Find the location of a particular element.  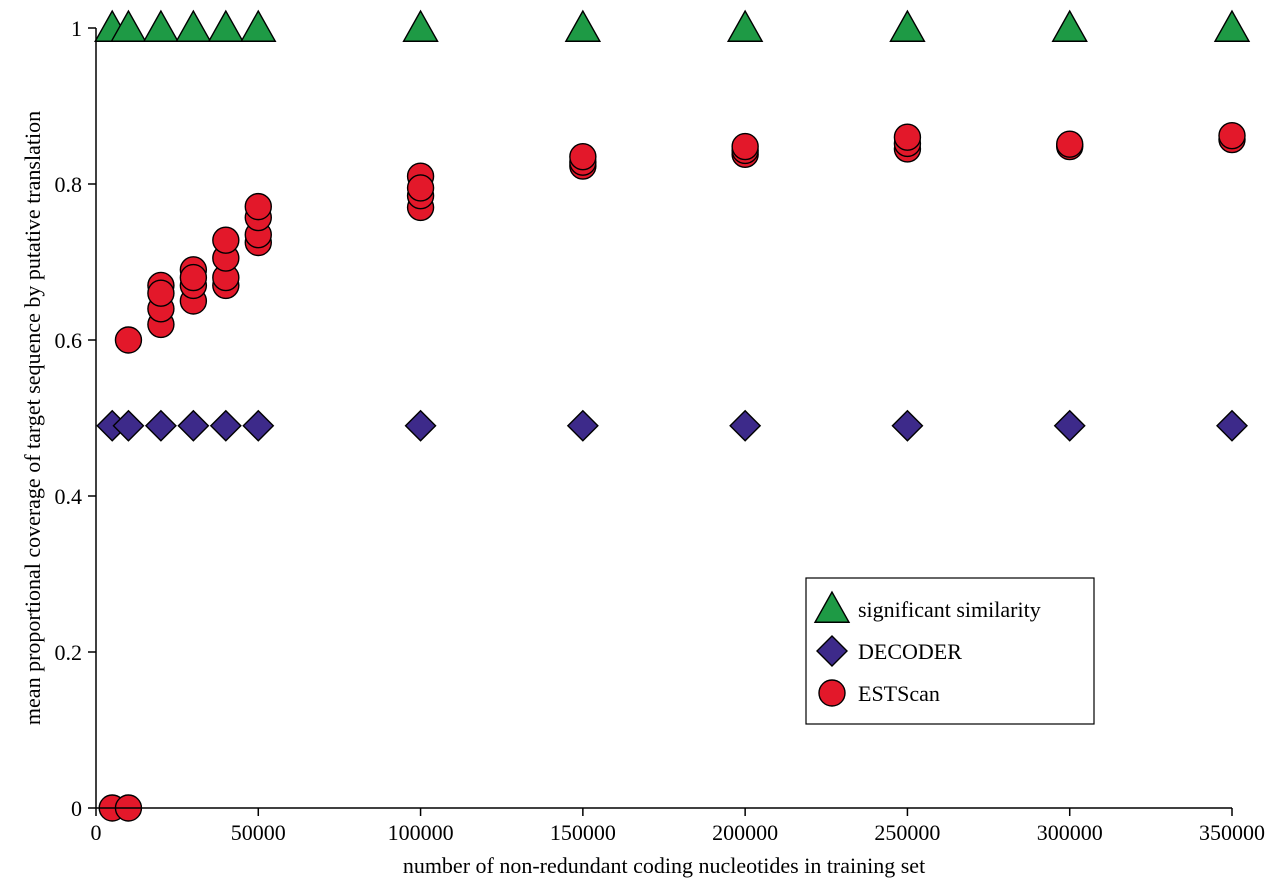

legend-label-significant-similarity: significant similarity is located at coordinates (949, 609).